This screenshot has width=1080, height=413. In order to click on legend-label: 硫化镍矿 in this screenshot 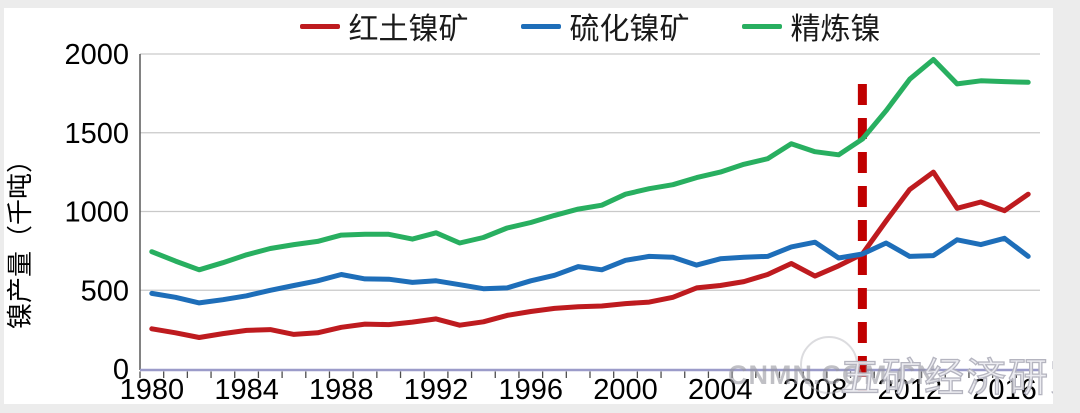, I will do `click(629, 29)`.